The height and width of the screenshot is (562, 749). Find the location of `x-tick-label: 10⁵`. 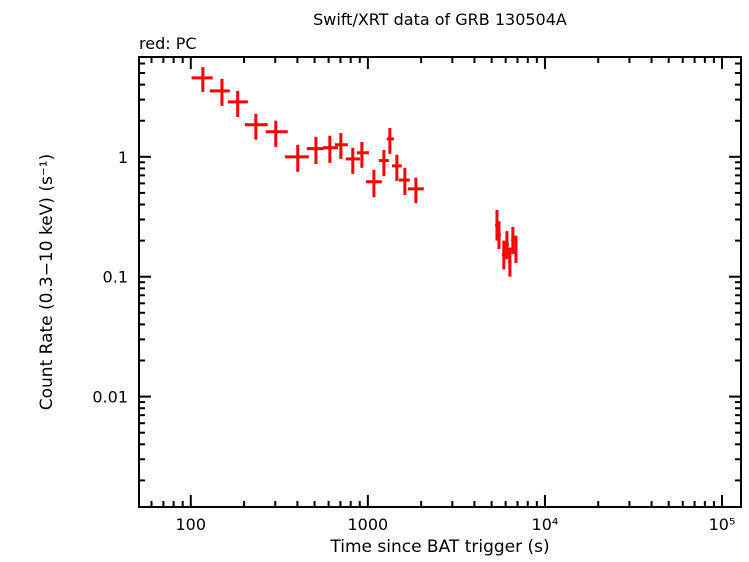

x-tick-label: 10⁵ is located at coordinates (722, 524).